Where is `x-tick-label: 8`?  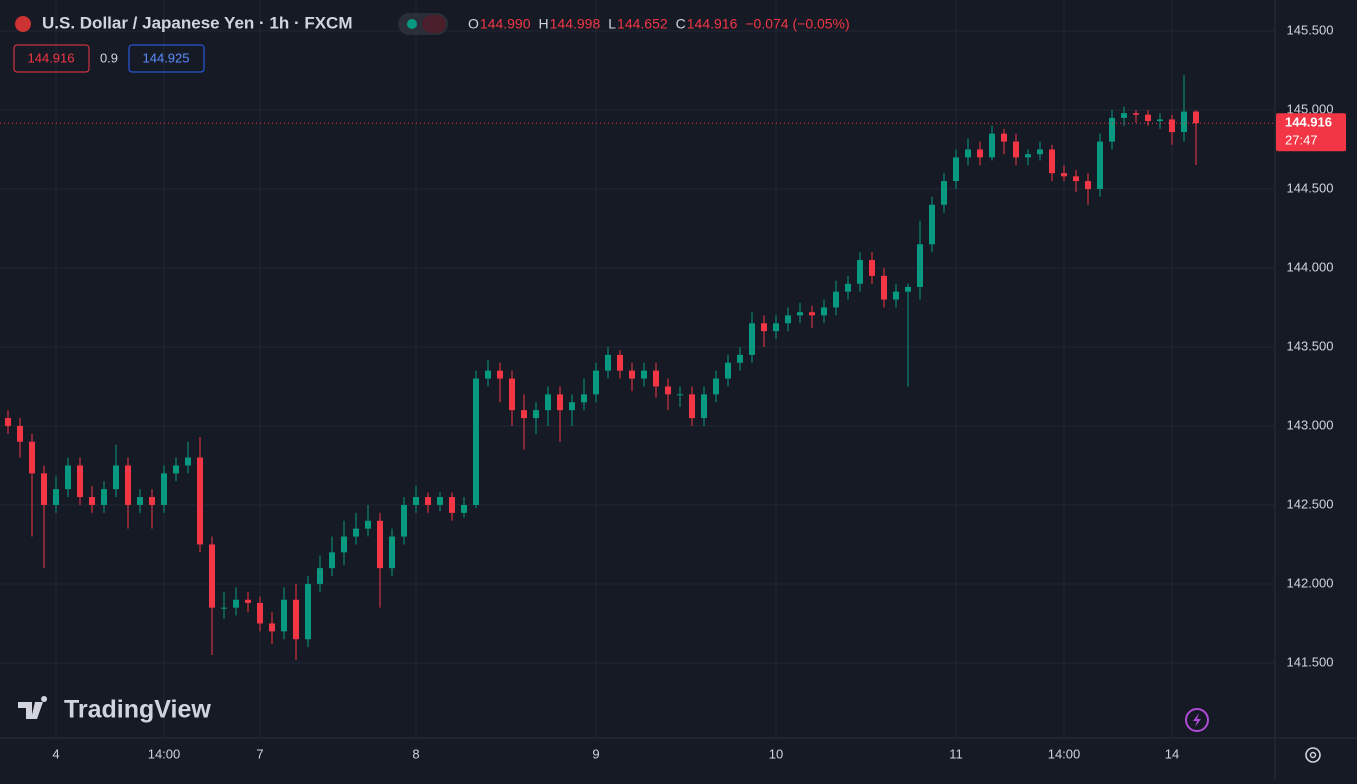
x-tick-label: 8 is located at coordinates (415, 753).